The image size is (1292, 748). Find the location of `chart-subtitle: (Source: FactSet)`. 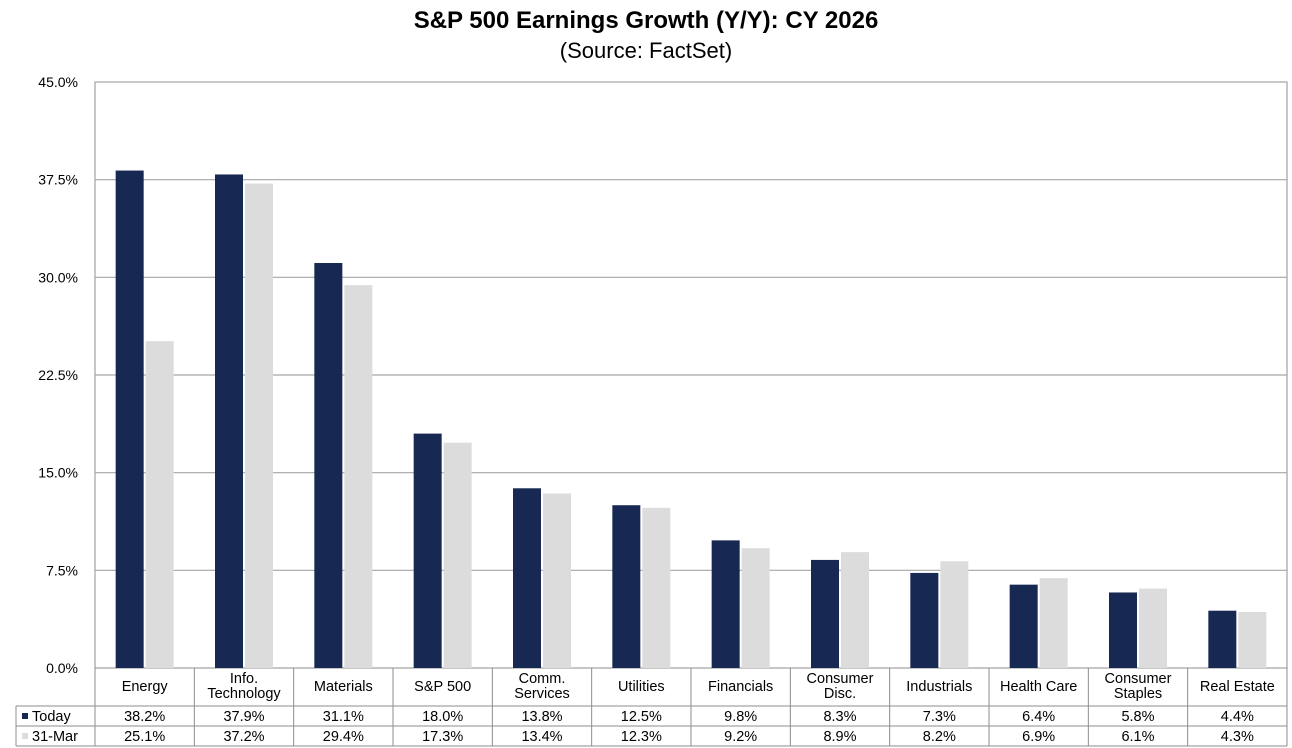

chart-subtitle: (Source: FactSet) is located at coordinates (646, 50).